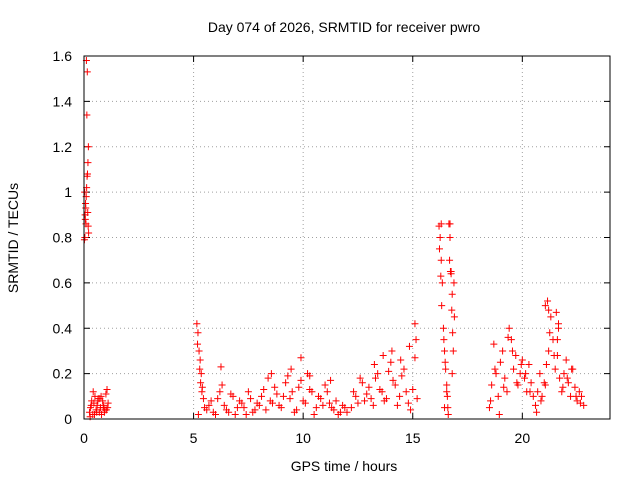 The height and width of the screenshot is (480, 640). Describe the element at coordinates (303, 438) in the screenshot. I see `x-tick-label: 10` at that location.